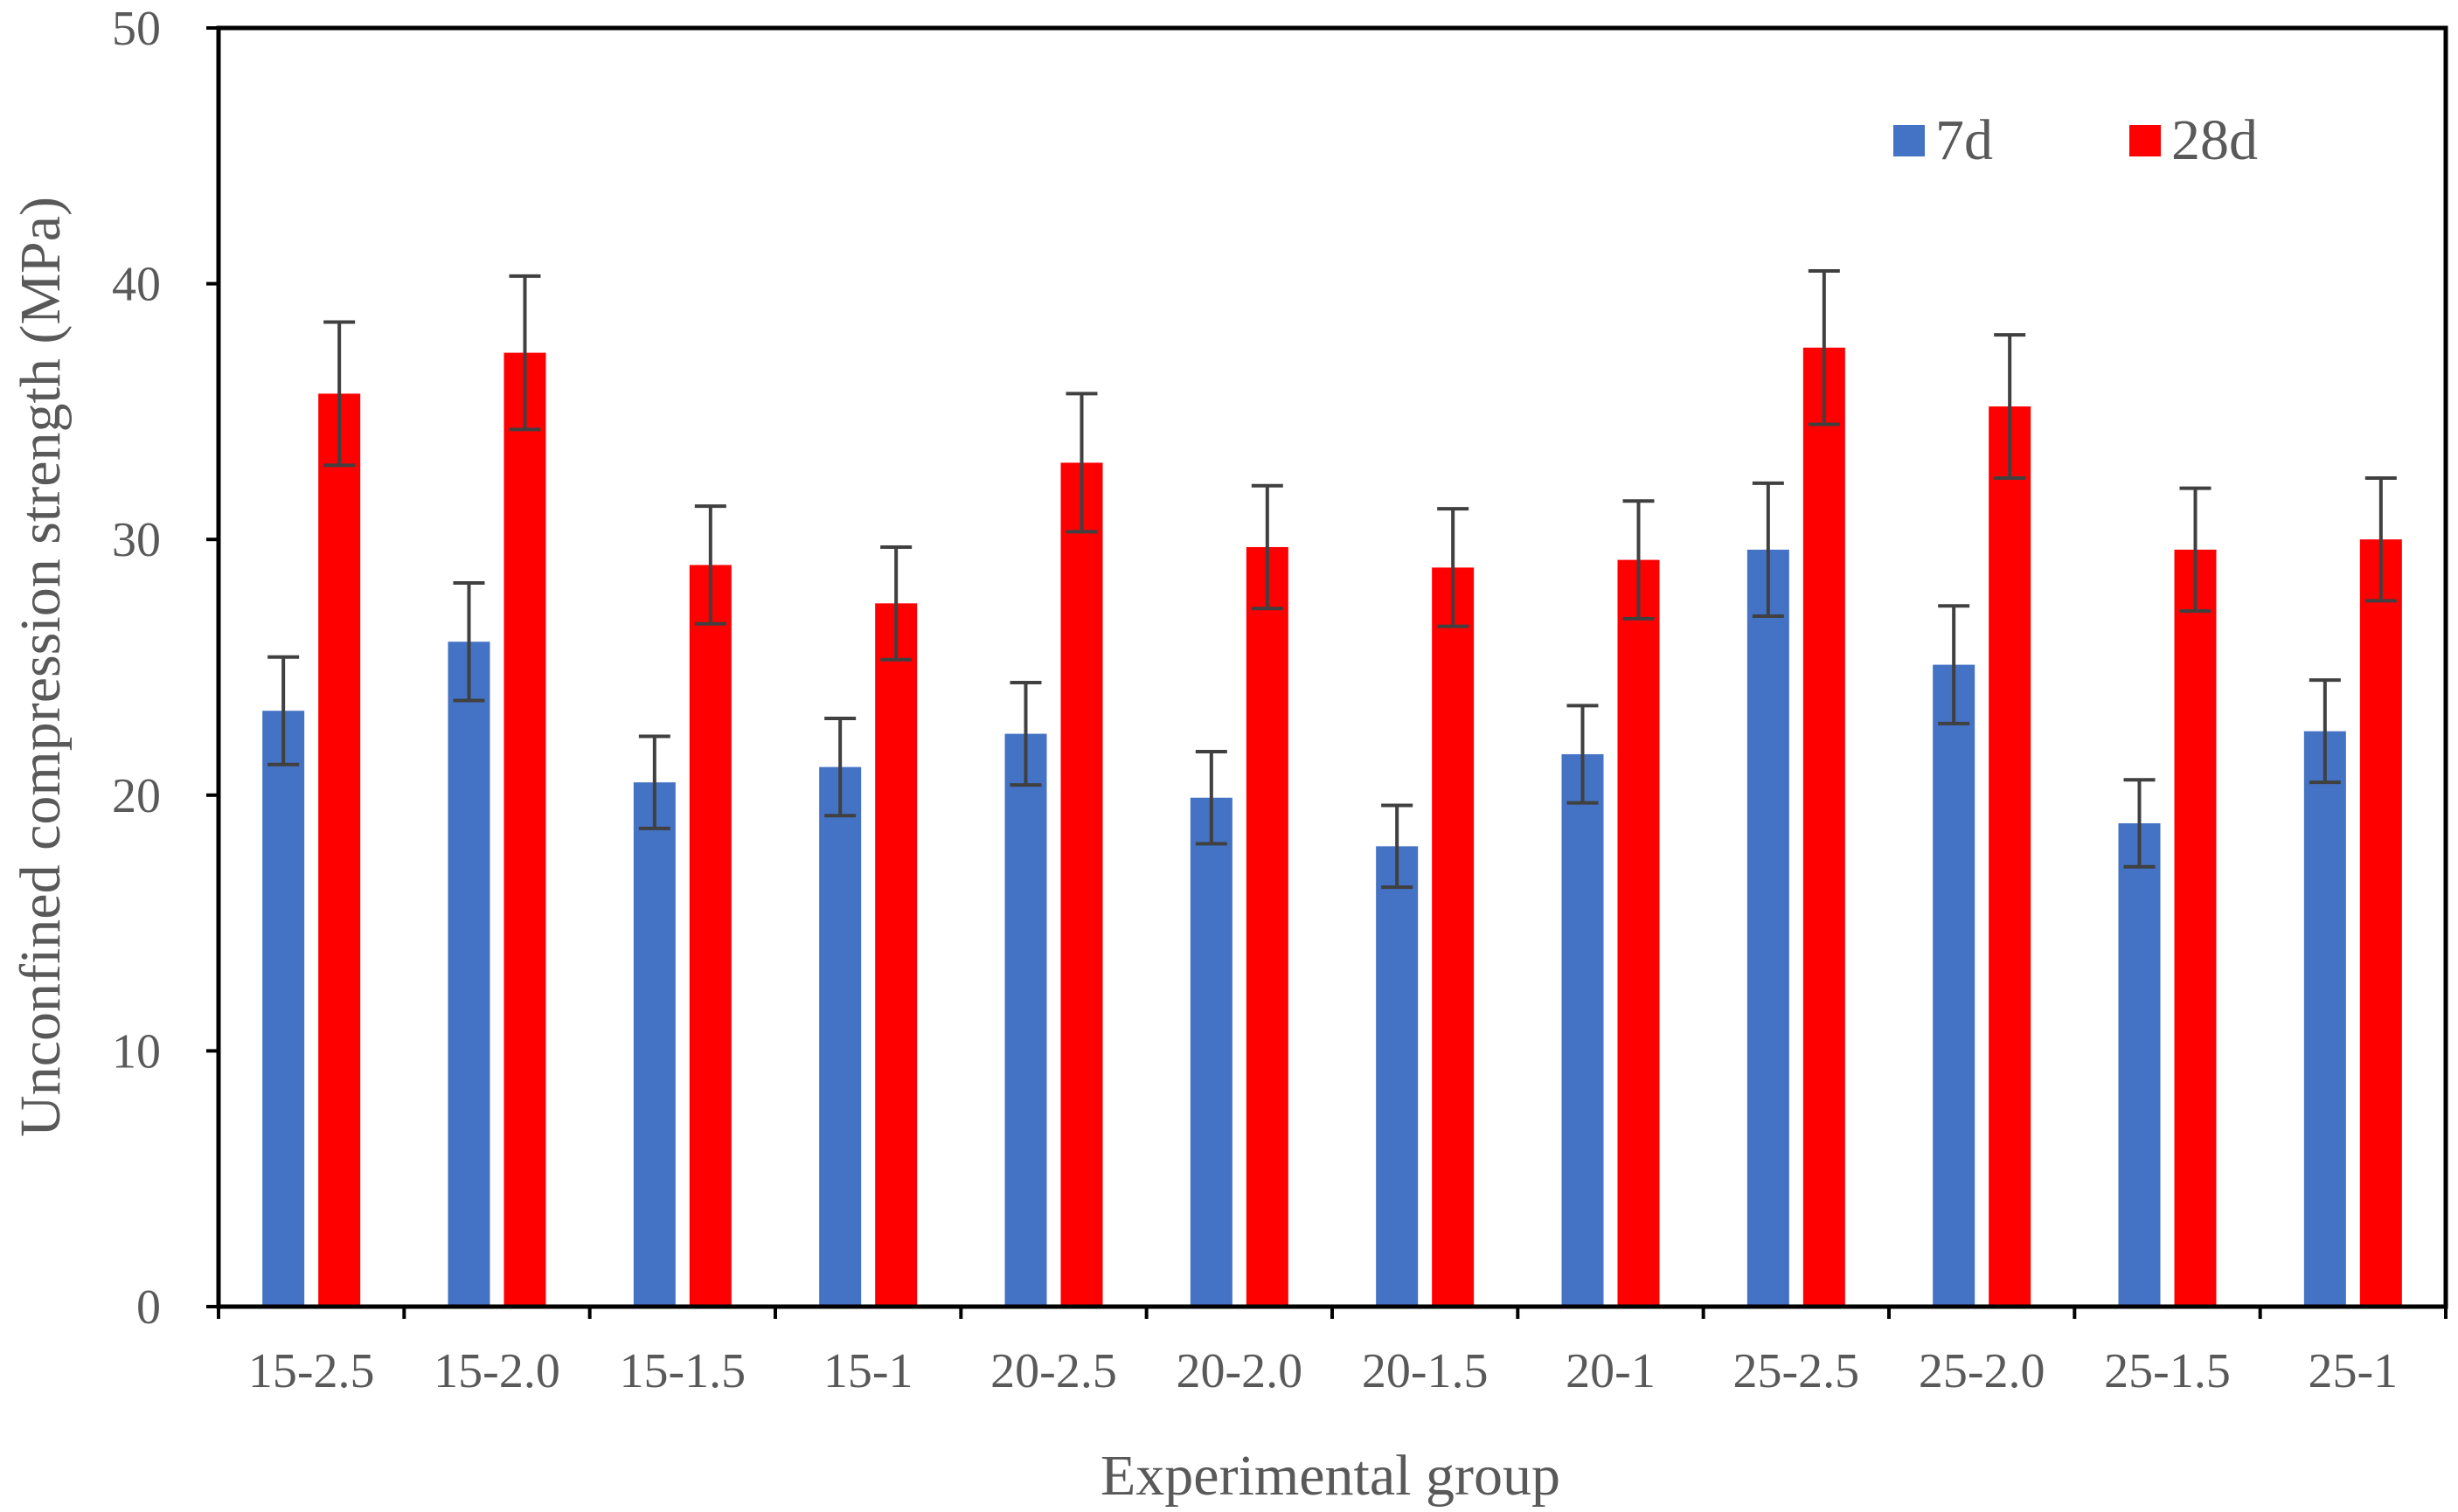 This screenshot has height=1512, width=2458. Describe the element at coordinates (1909, 140) in the screenshot. I see `legend-swatch-7d` at that location.